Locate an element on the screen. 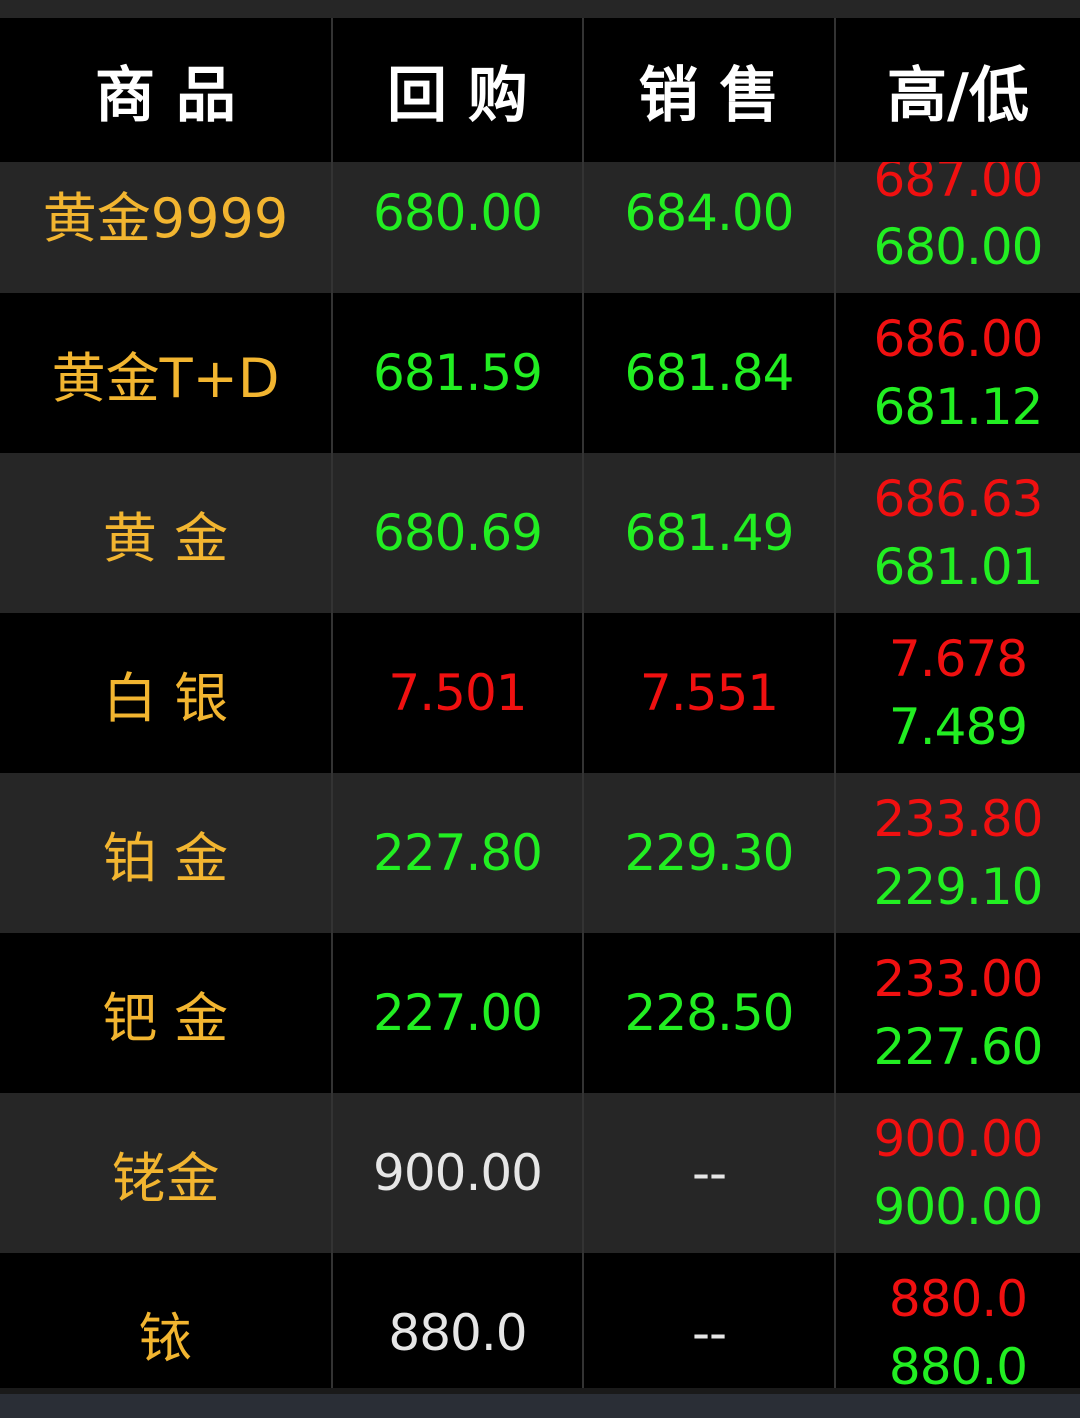  table-row: 黄金T+D 681.59 681.84 686.00 681.12 is located at coordinates (540, 373).